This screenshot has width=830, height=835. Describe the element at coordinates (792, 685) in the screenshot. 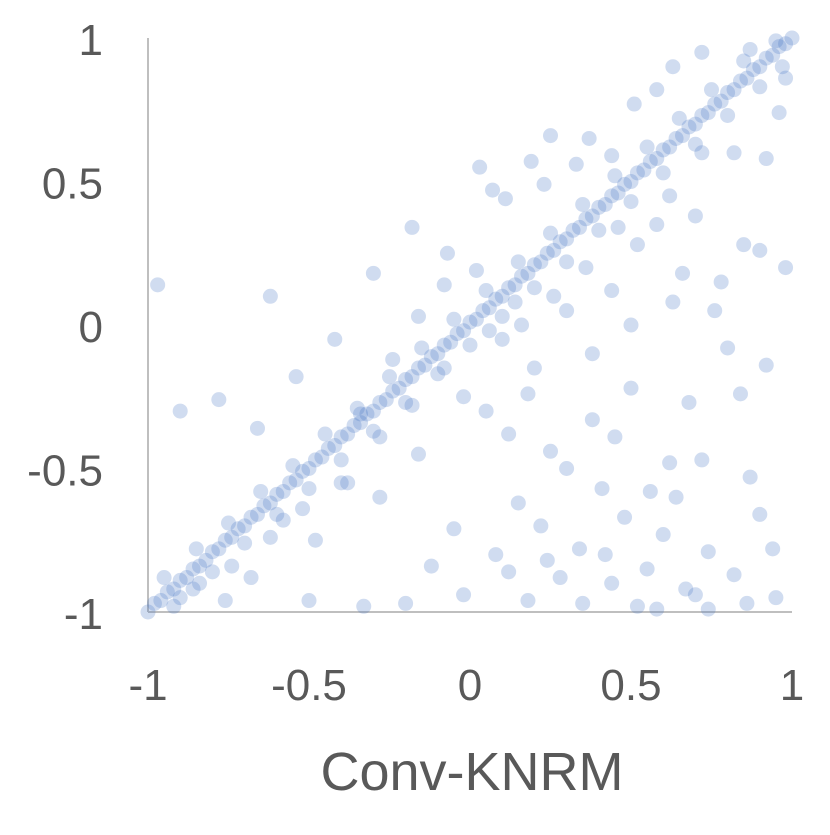

I see `x-tick-label: 1` at that location.